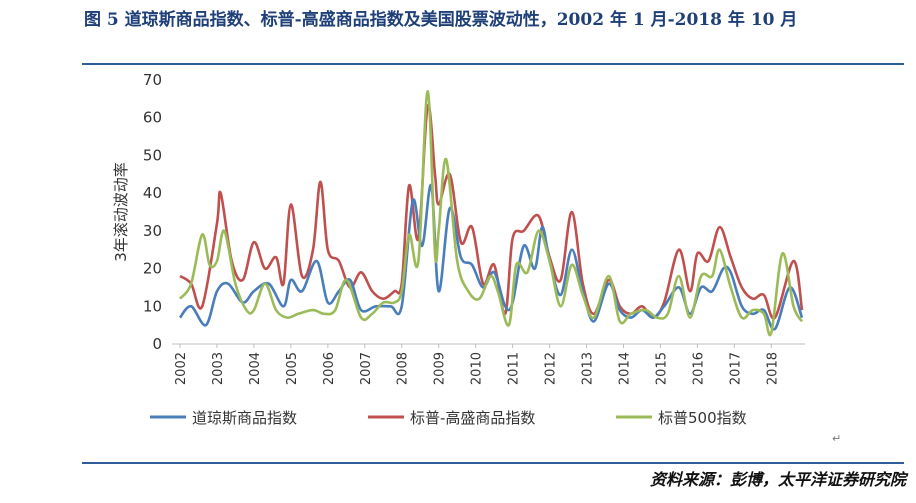 Image resolution: width=916 pixels, height=503 pixels. What do you see at coordinates (329, 368) in the screenshot?
I see `x-tick-label: 2006` at bounding box center [329, 368].